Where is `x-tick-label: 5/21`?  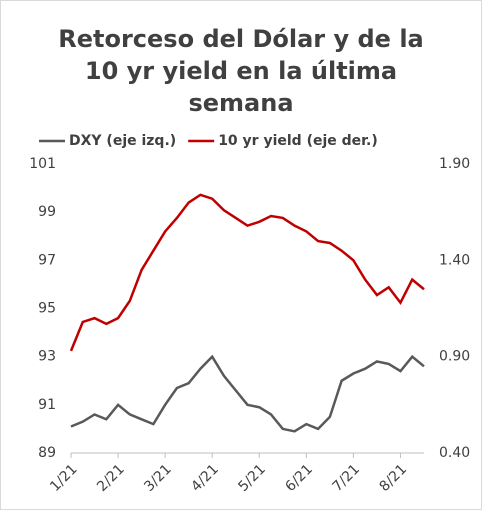
x-tick-label: 5/21 is located at coordinates (252, 478).